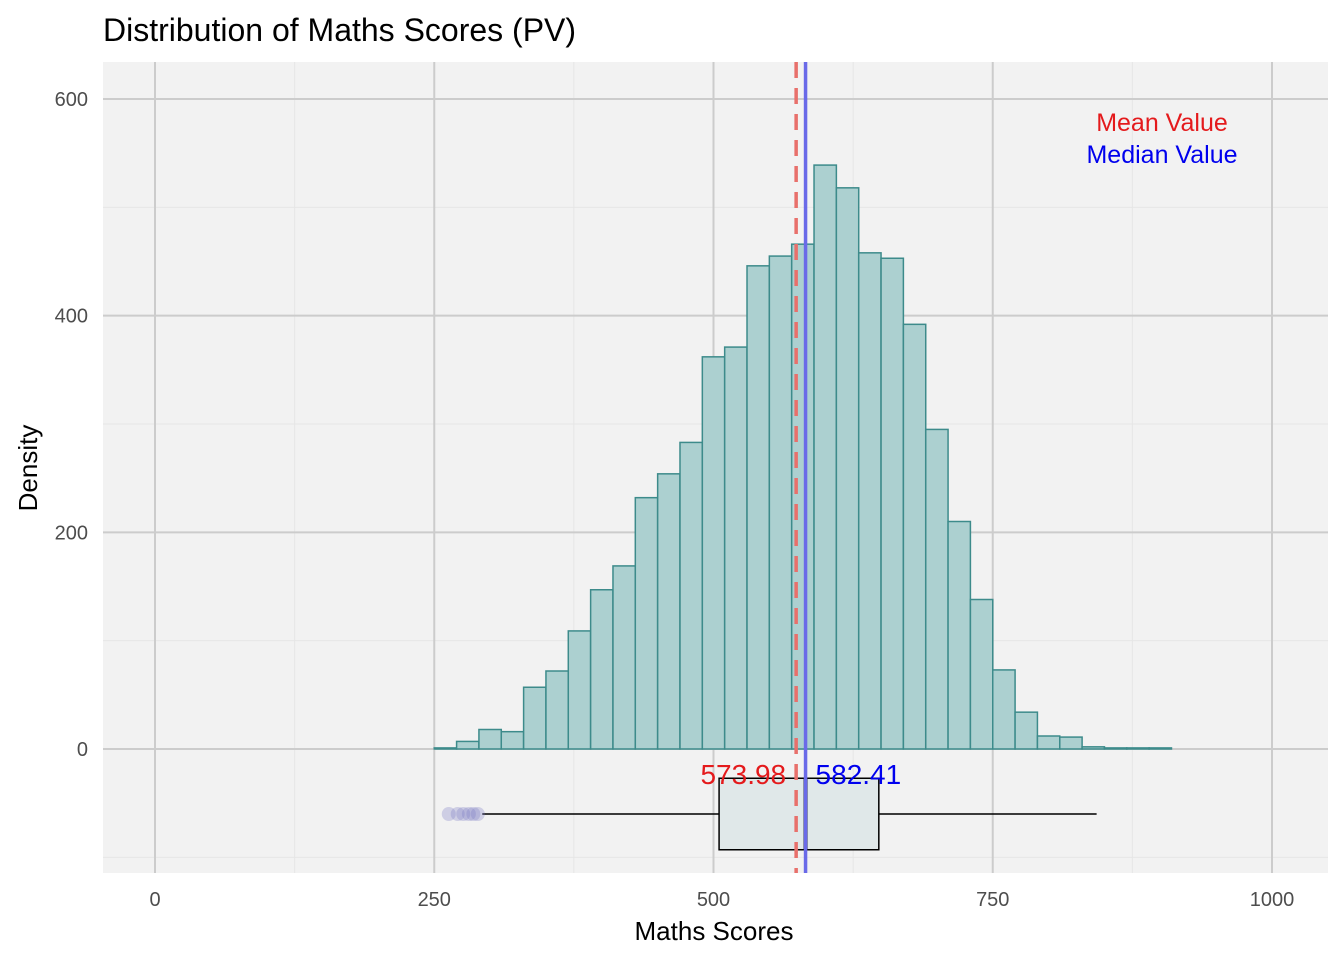 This screenshot has width=1344, height=960. Describe the element at coordinates (713, 900) in the screenshot. I see `x-tick-label: 500` at that location.